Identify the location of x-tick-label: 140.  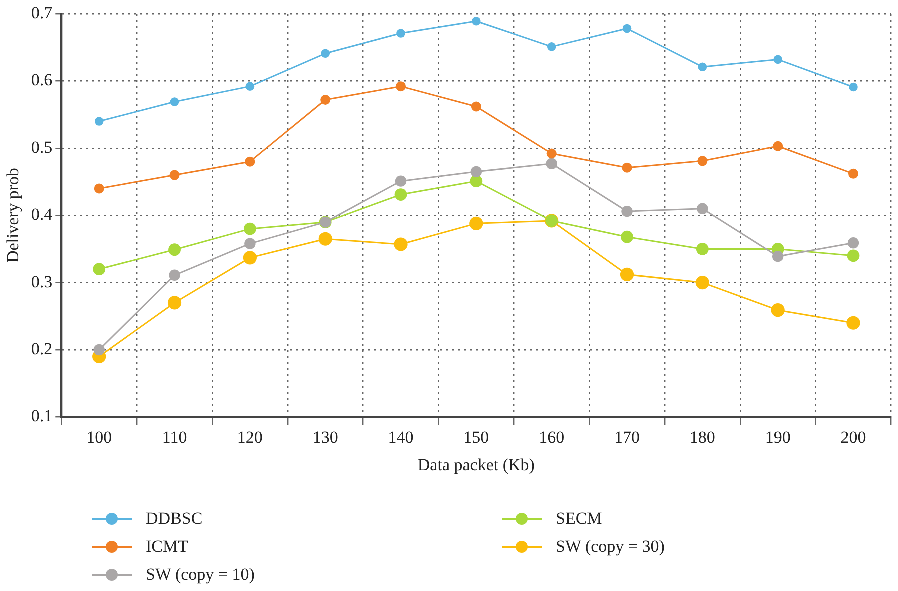
(401, 437).